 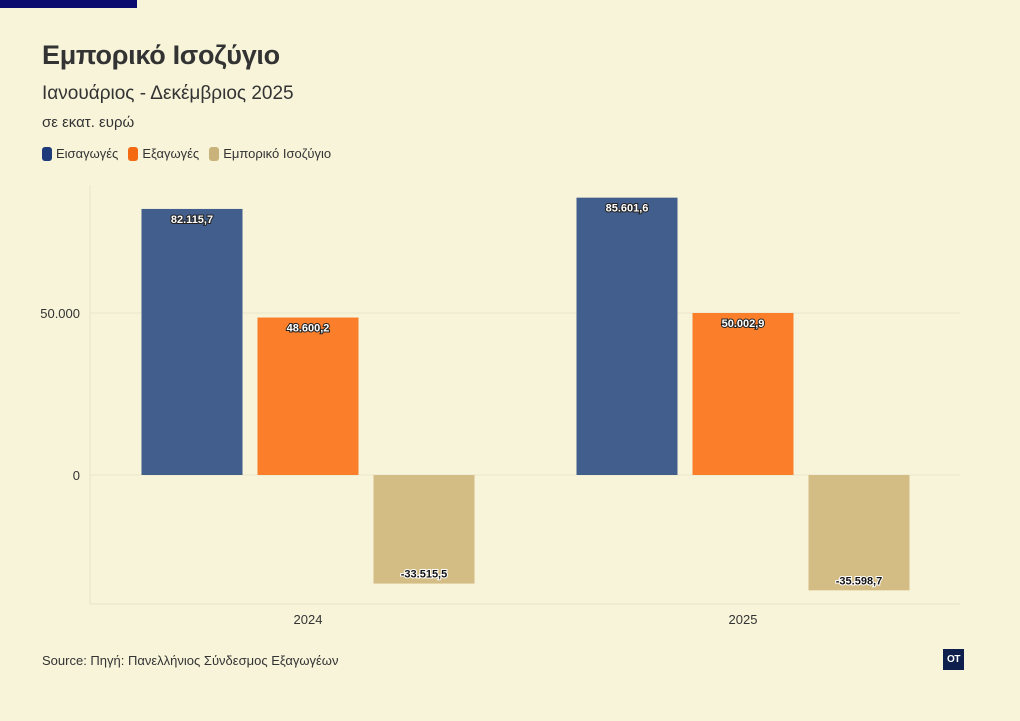 I want to click on bar-2025-balance, so click(x=859, y=533).